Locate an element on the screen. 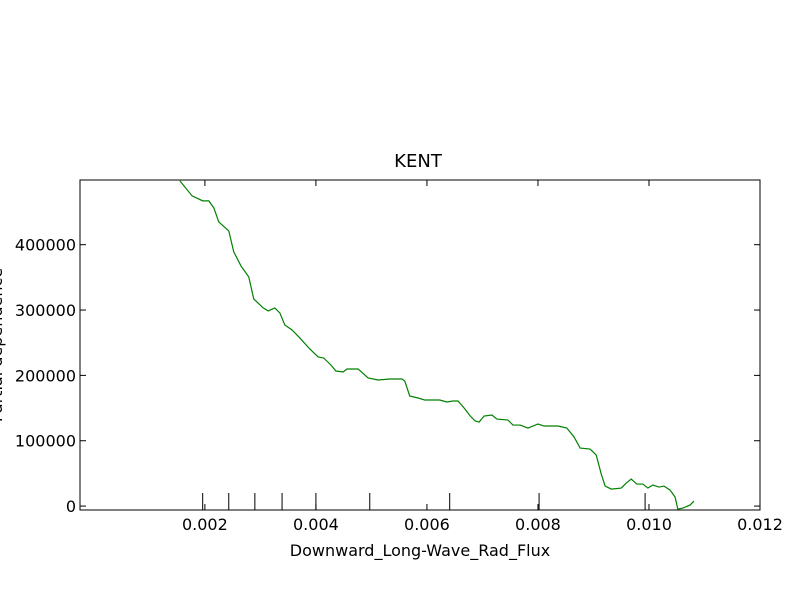  x-tick-label: 0.012 is located at coordinates (760, 524).